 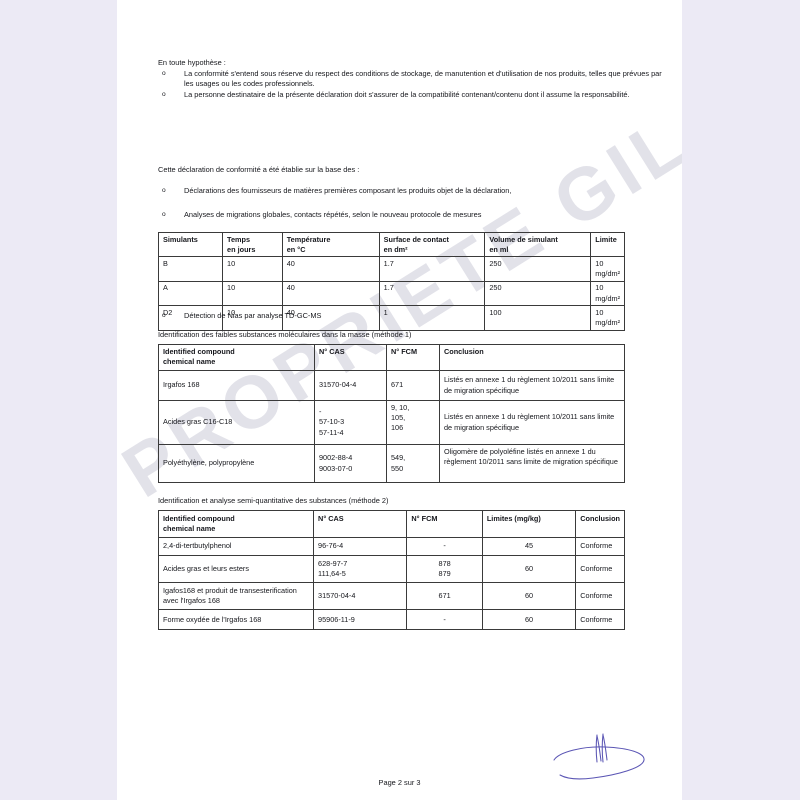 I want to click on cell-cas: 628-97-7 111,64-5, so click(x=360, y=569).